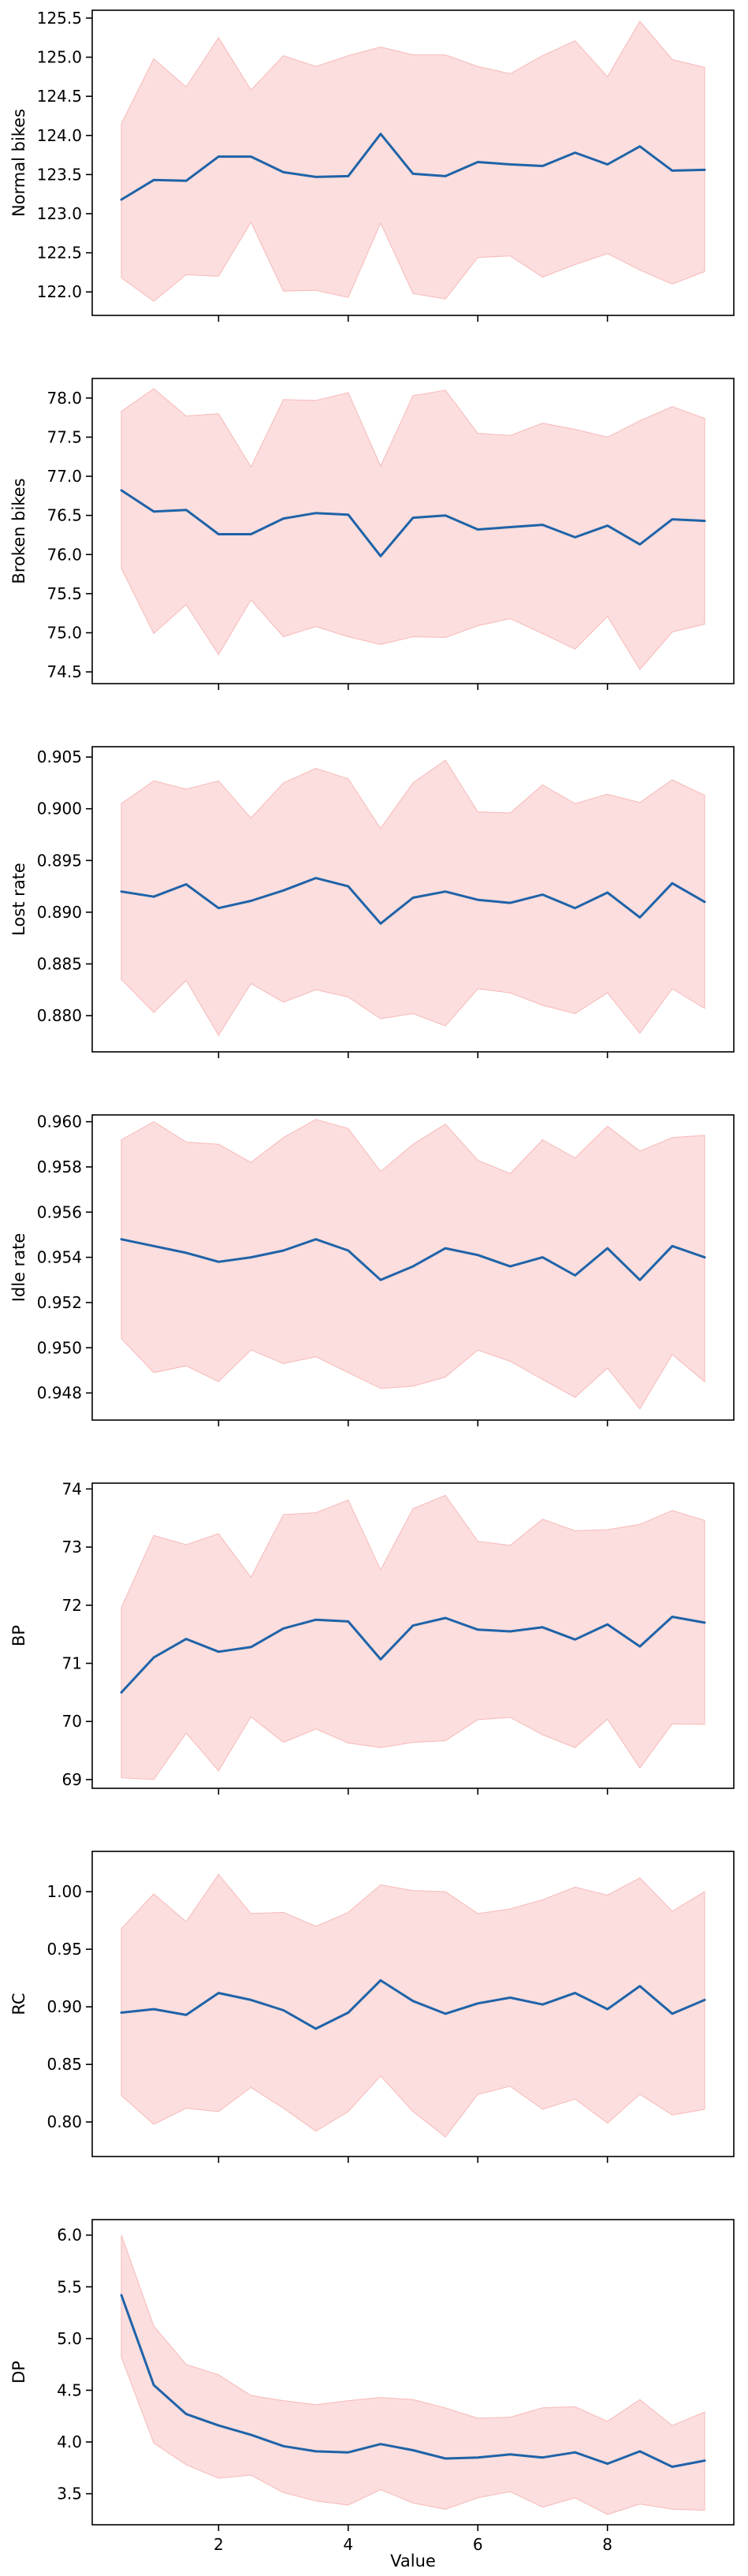 This screenshot has width=748, height=2576. What do you see at coordinates (19, 1268) in the screenshot?
I see `y-axis-label: Idle rate` at bounding box center [19, 1268].